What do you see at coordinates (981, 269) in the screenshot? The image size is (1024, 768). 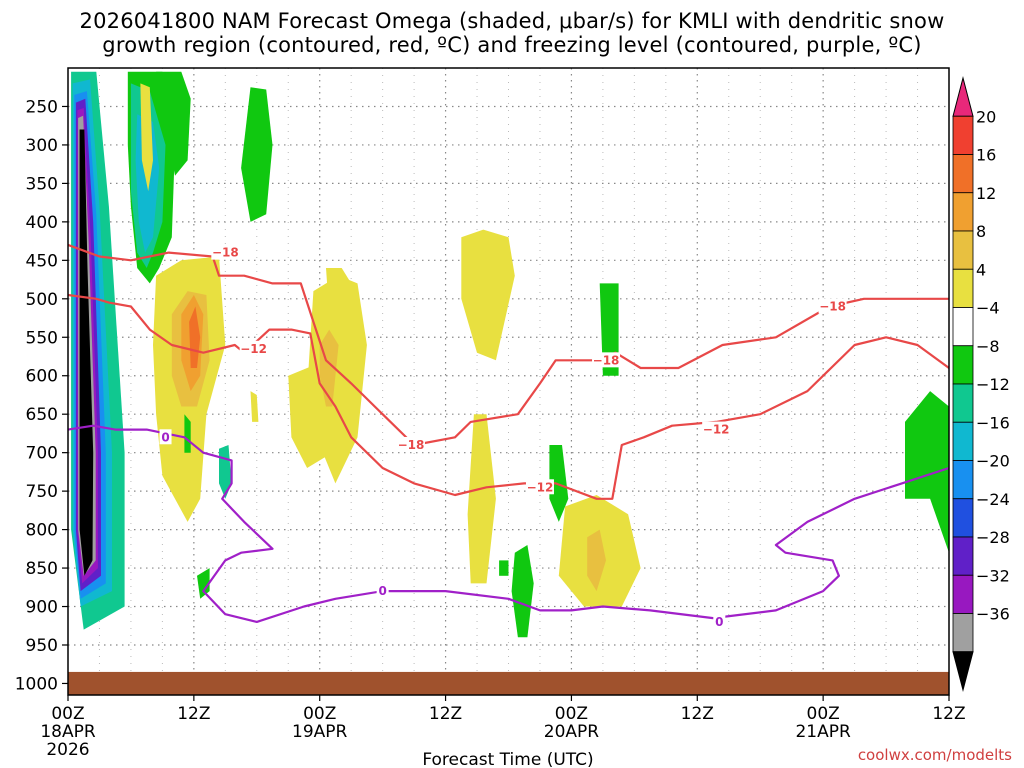 I see `colorbar-label: 4` at bounding box center [981, 269].